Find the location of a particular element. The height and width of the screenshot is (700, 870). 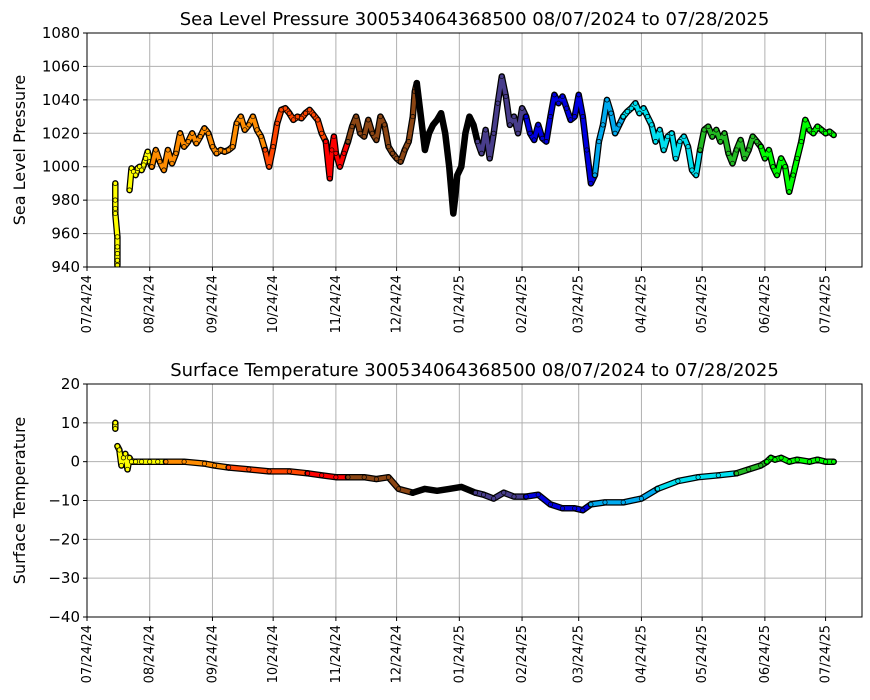

pressure-y-tick-label-940: 940 is located at coordinates (65, 267).